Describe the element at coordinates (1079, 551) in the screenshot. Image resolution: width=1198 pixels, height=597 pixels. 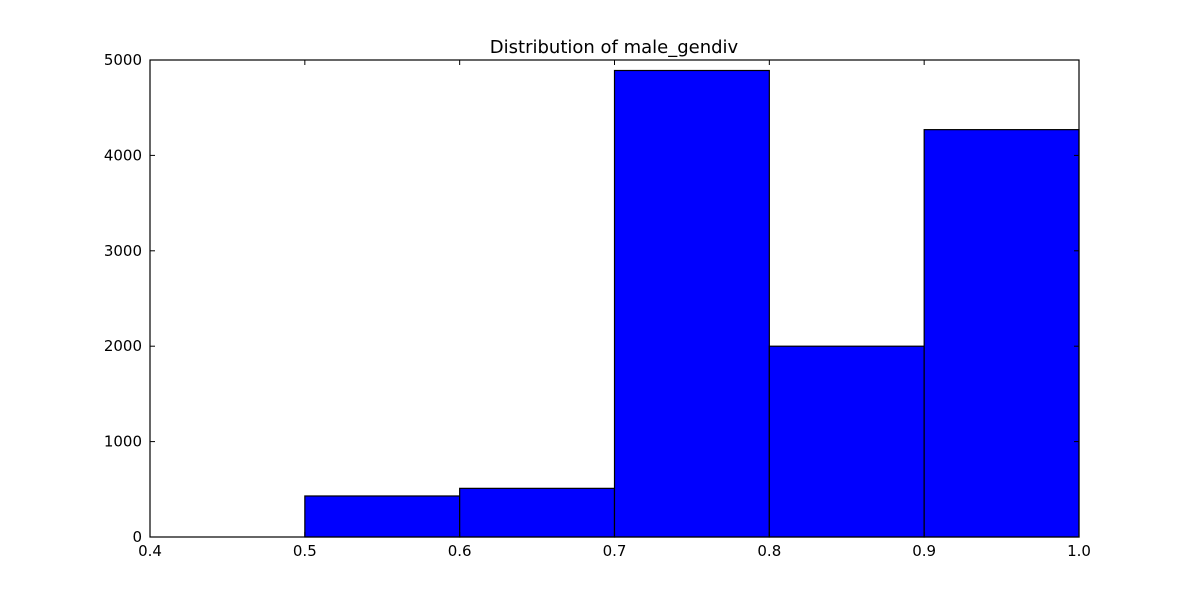
I see `x-tick-label-6: 1.0` at that location.